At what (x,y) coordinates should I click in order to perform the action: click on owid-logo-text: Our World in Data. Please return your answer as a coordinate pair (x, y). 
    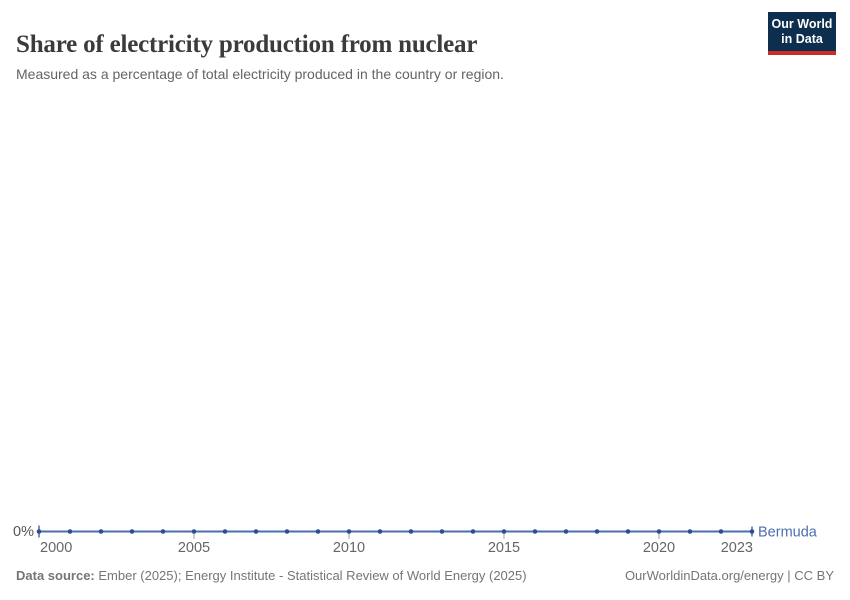
    Looking at the image, I should click on (802, 31).